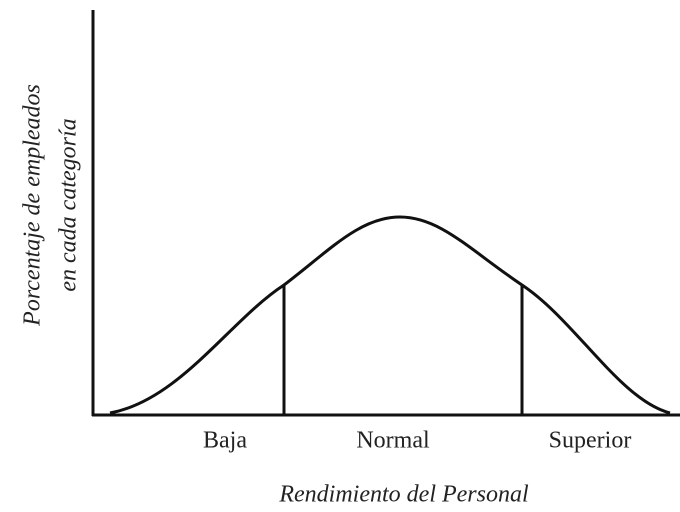  I want to click on y-axis-label: en cada categoría, so click(69, 204).